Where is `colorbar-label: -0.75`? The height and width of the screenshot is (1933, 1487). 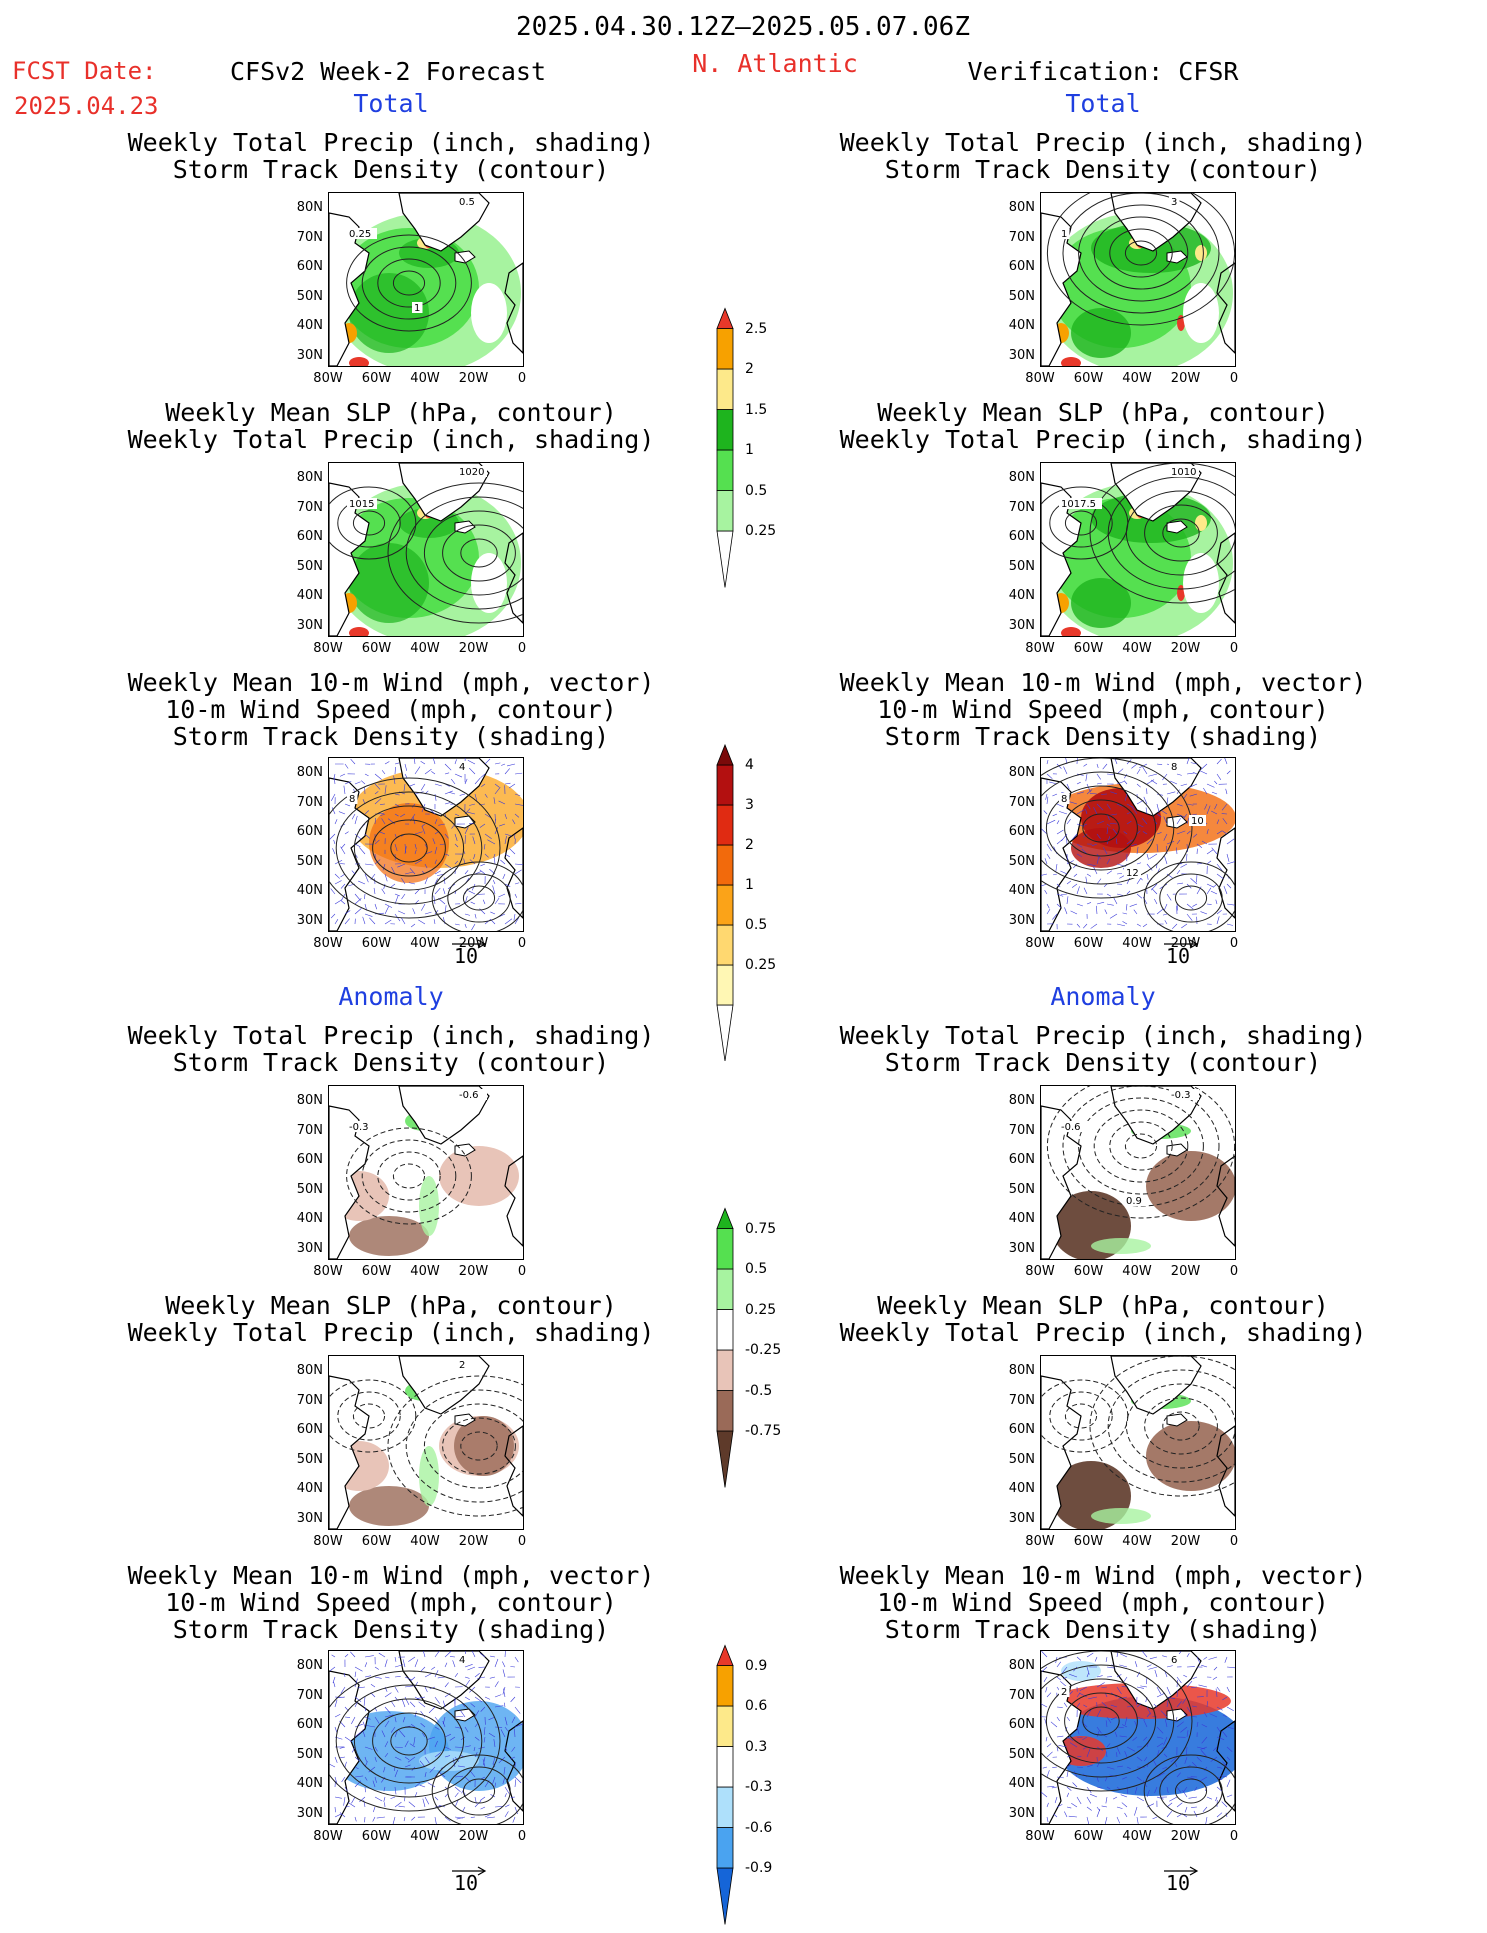 colorbar-label: -0.75 is located at coordinates (763, 1431).